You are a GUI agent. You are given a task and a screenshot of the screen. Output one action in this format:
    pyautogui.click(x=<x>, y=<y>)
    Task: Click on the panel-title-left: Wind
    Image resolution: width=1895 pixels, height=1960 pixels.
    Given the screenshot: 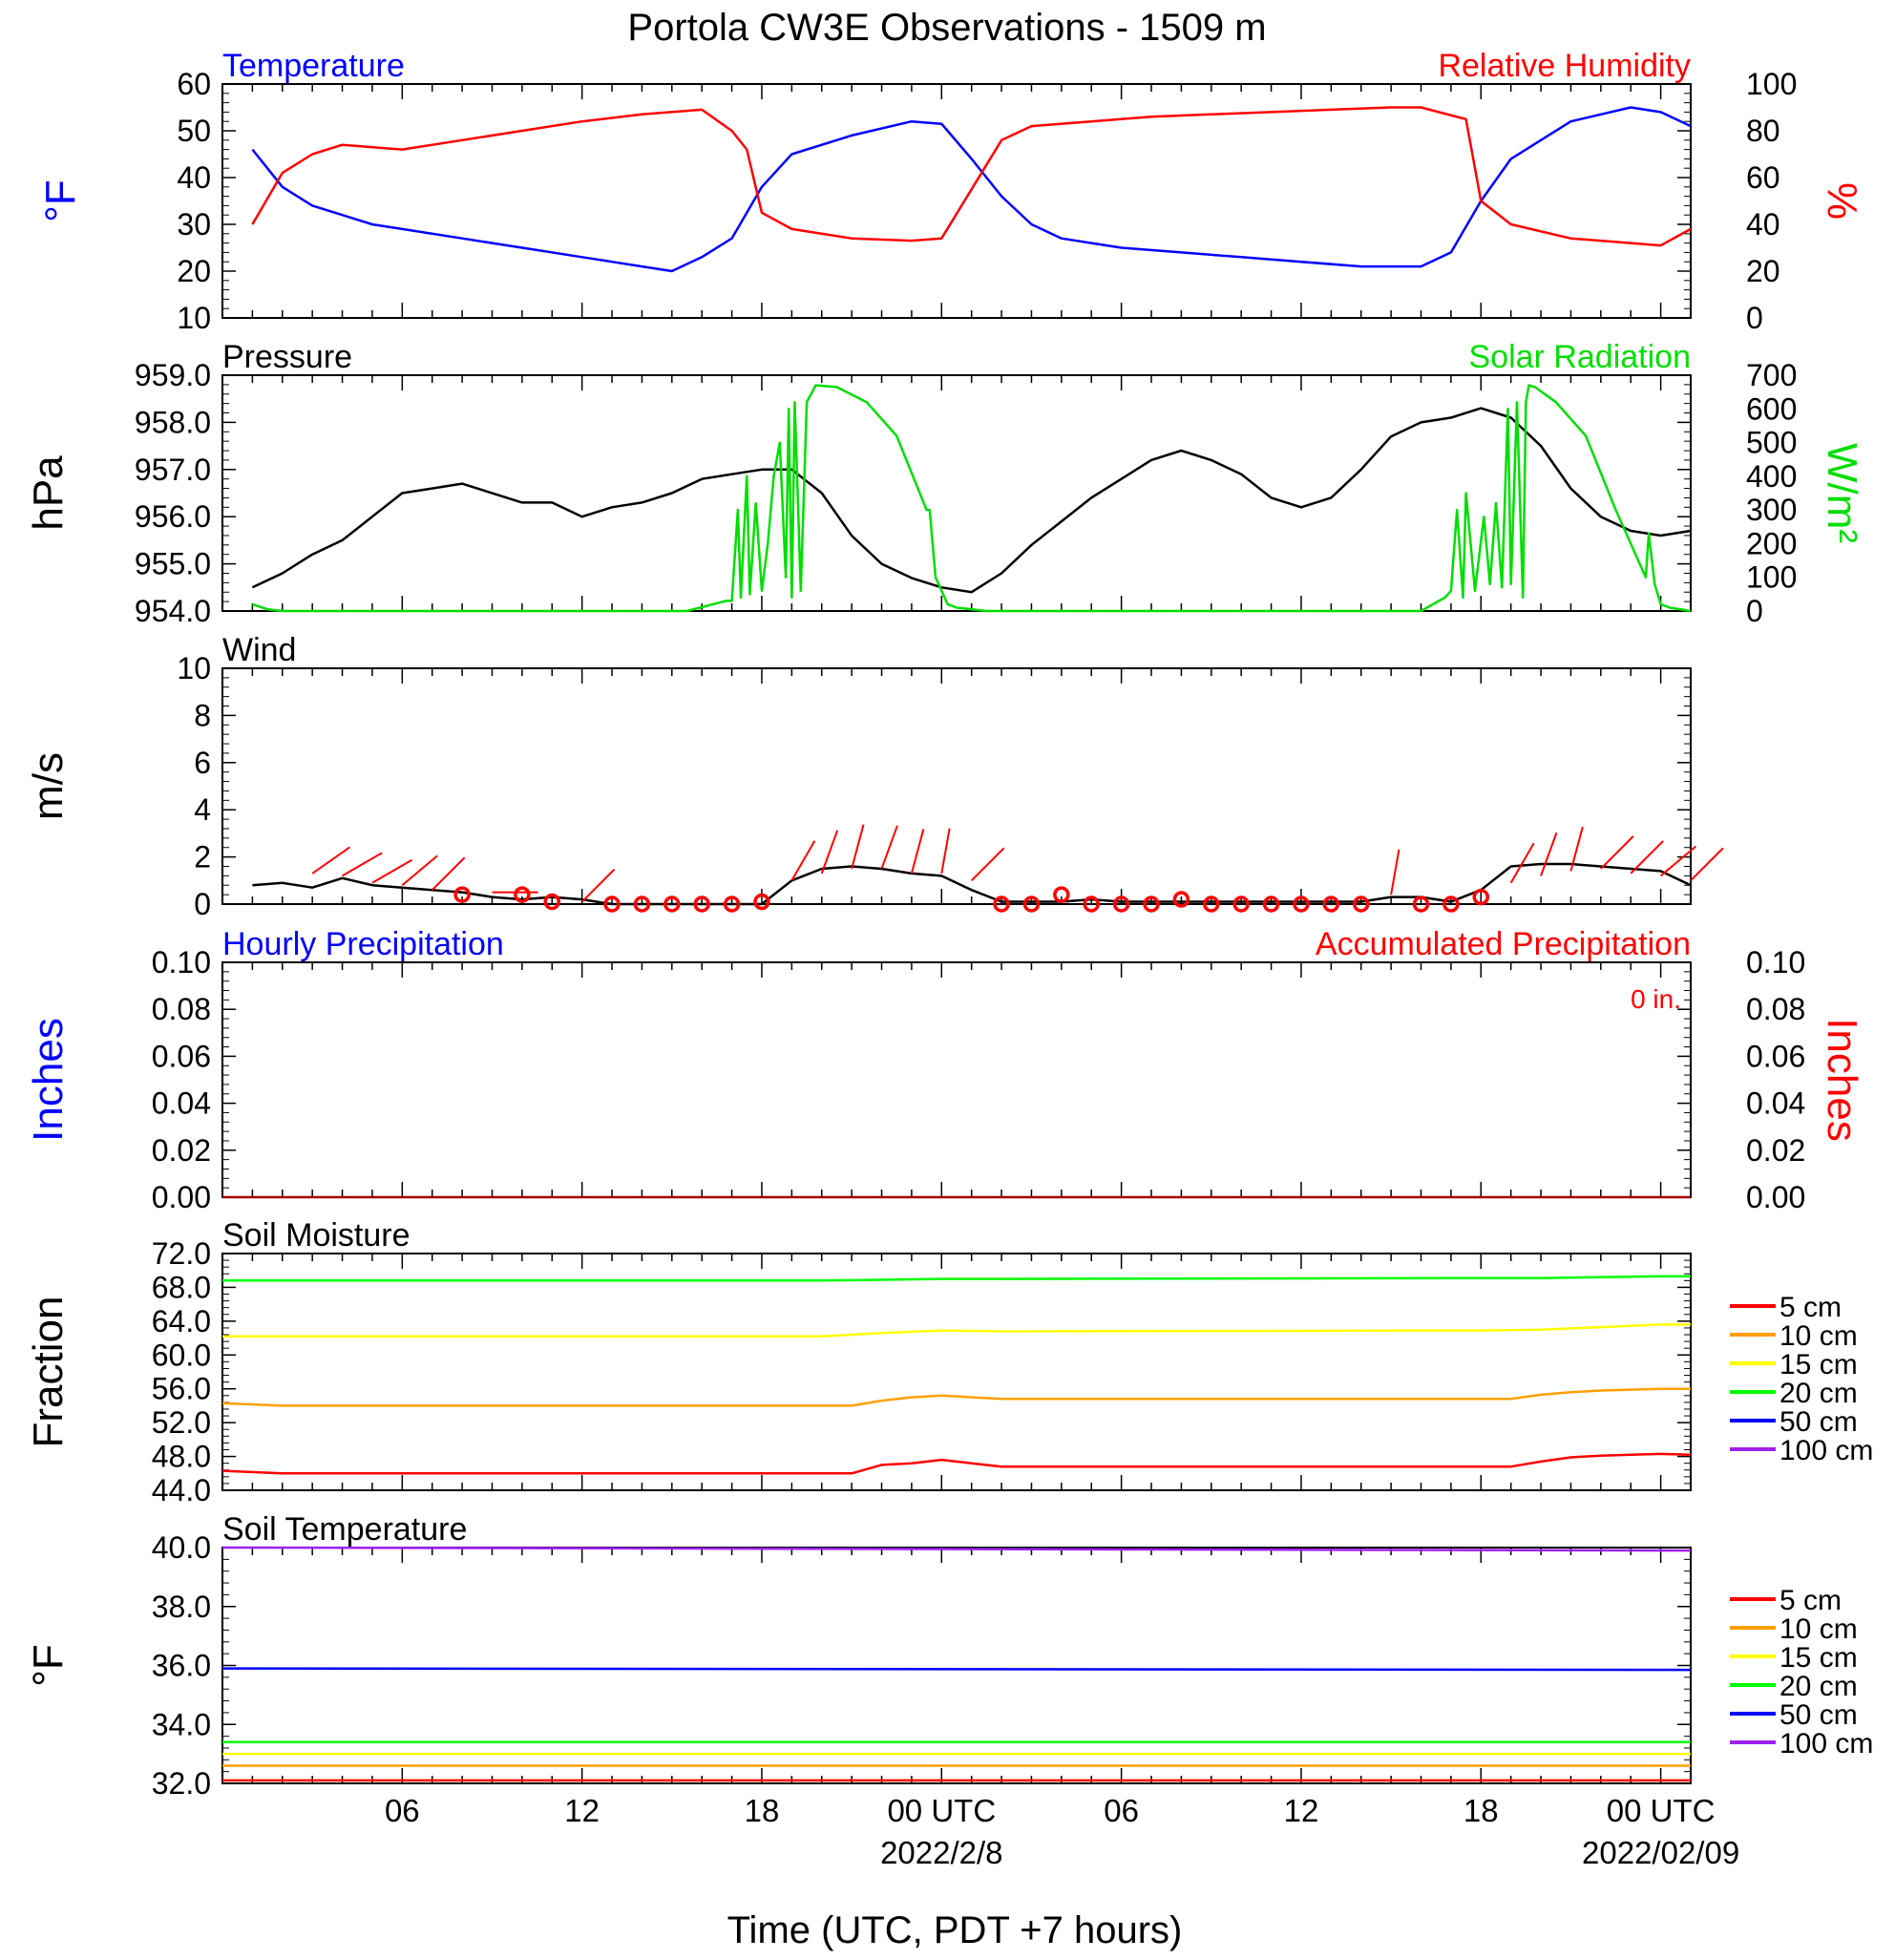 What is the action you would take?
    pyautogui.click(x=259, y=650)
    